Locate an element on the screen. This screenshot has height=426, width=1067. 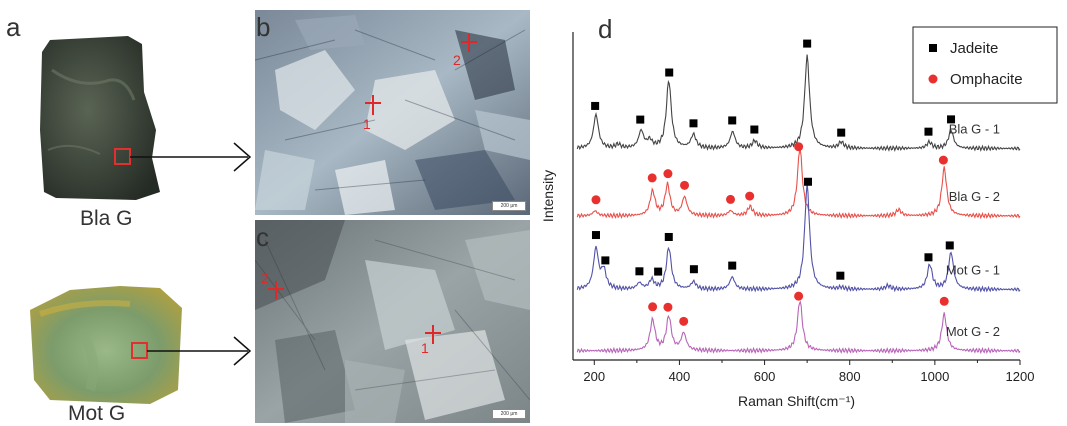
chart-legend: Jadeite Omphacite is located at coordinates (985, 65).